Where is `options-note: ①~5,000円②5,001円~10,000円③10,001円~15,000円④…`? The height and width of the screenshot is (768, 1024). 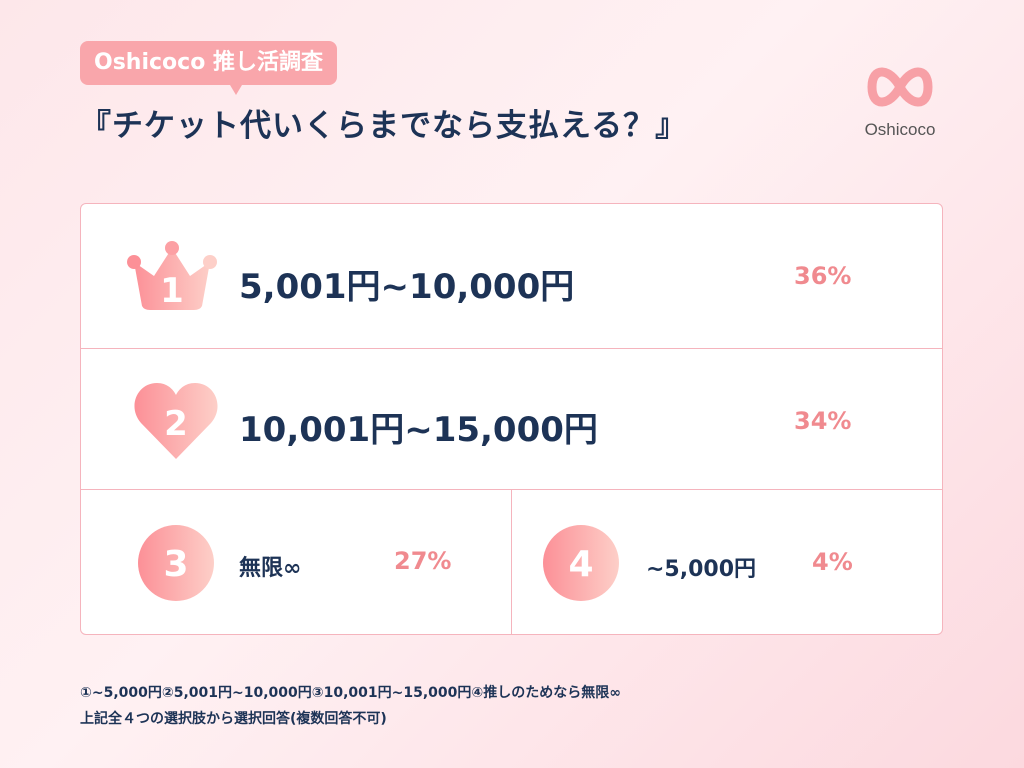 options-note: ①~5,000円②5,001円~10,000円③10,001円~15,000円④… is located at coordinates (350, 693).